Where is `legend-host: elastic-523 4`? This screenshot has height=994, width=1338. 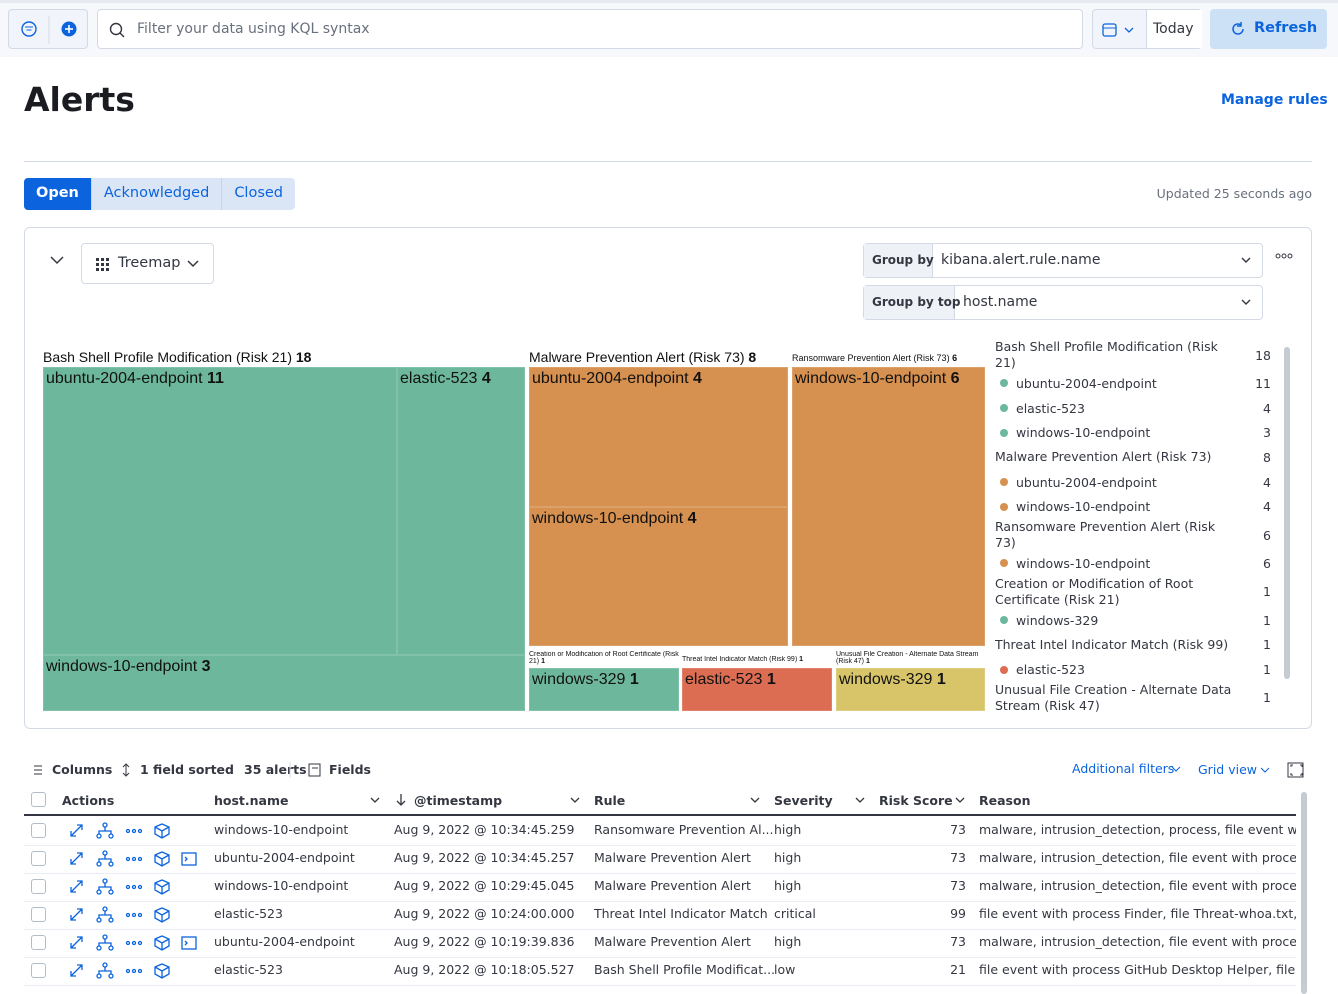 legend-host: elastic-523 4 is located at coordinates (1136, 408).